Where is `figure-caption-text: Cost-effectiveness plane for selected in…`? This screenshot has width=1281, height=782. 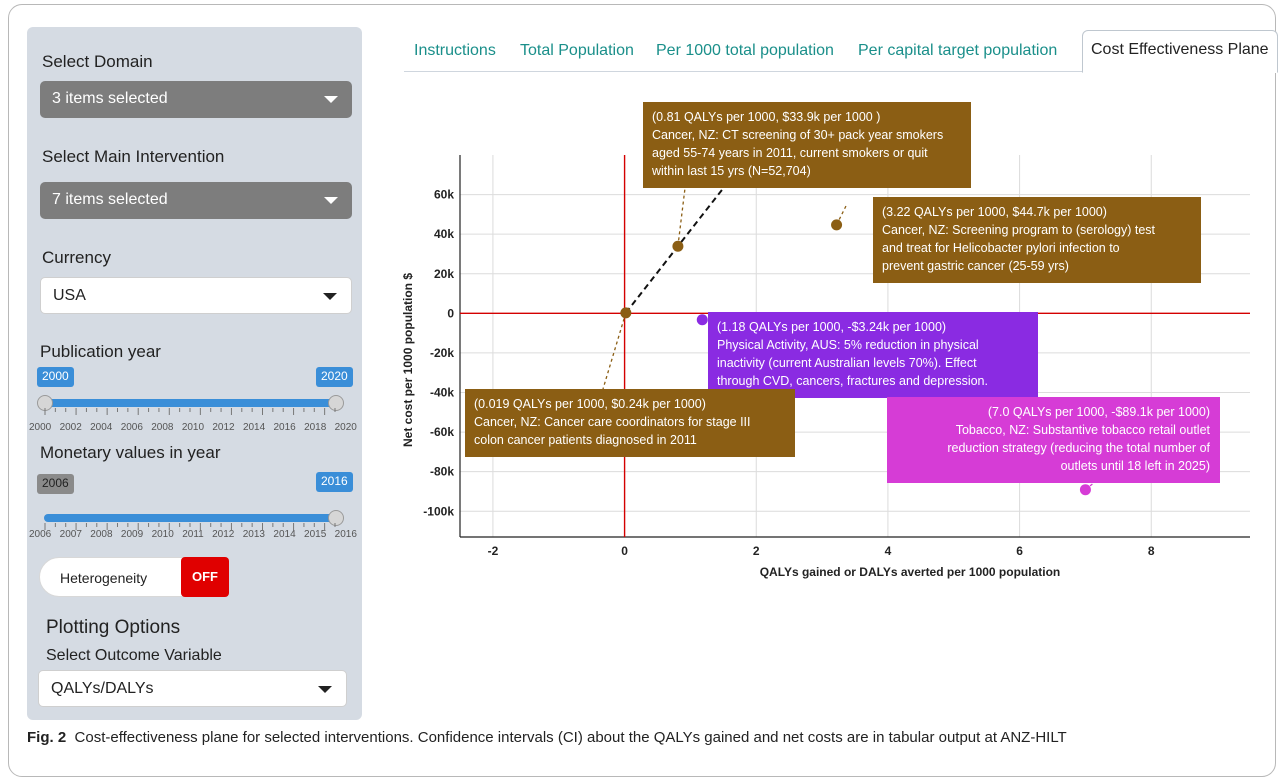
figure-caption-text: Cost-effectiveness plane for selected in… is located at coordinates (570, 737).